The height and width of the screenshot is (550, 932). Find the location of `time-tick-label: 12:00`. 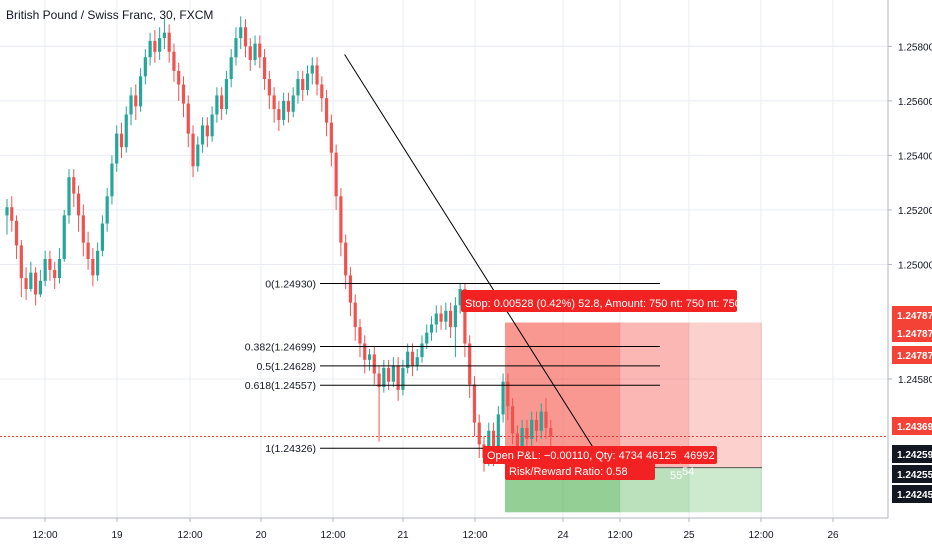

time-tick-label: 12:00 is located at coordinates (189, 535).